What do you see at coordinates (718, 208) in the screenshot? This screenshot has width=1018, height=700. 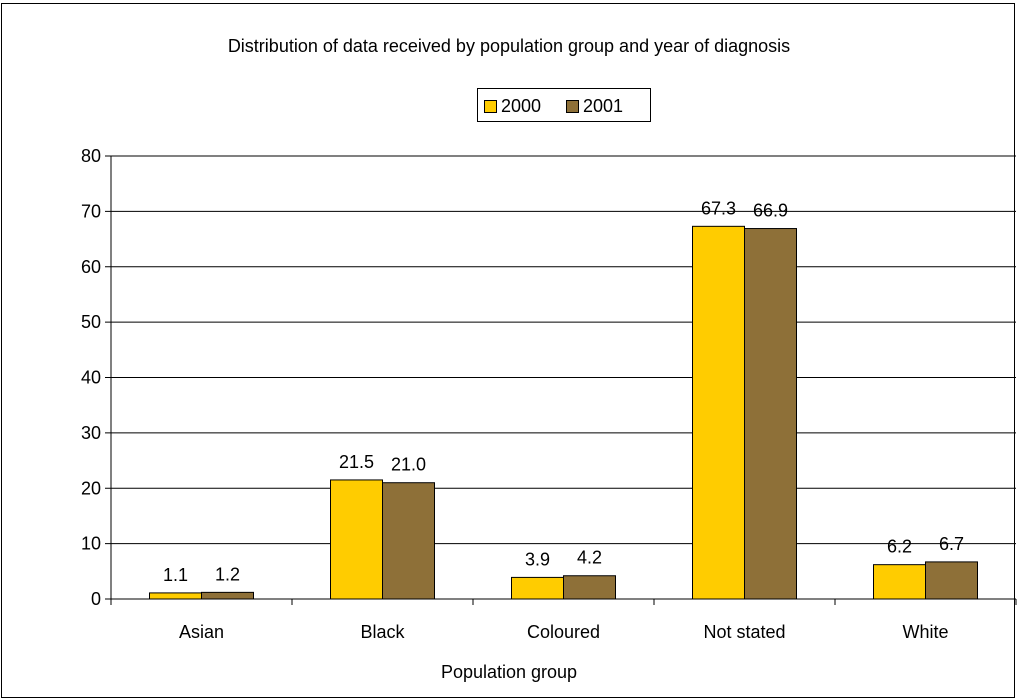 I see `data-label: 67.3` at bounding box center [718, 208].